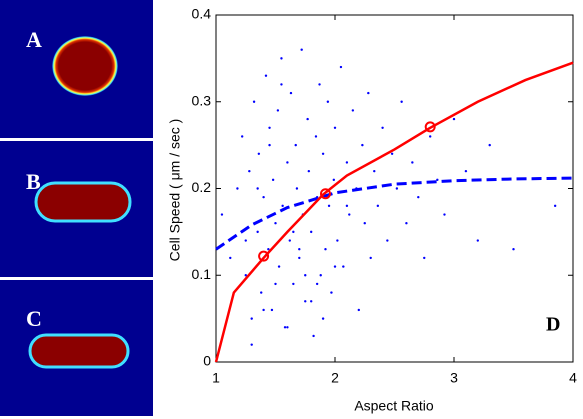 This screenshot has height=419, width=583. Describe the element at coordinates (175, 190) in the screenshot. I see `y-axis-label: Cell Speed ( μm / sec )` at that location.